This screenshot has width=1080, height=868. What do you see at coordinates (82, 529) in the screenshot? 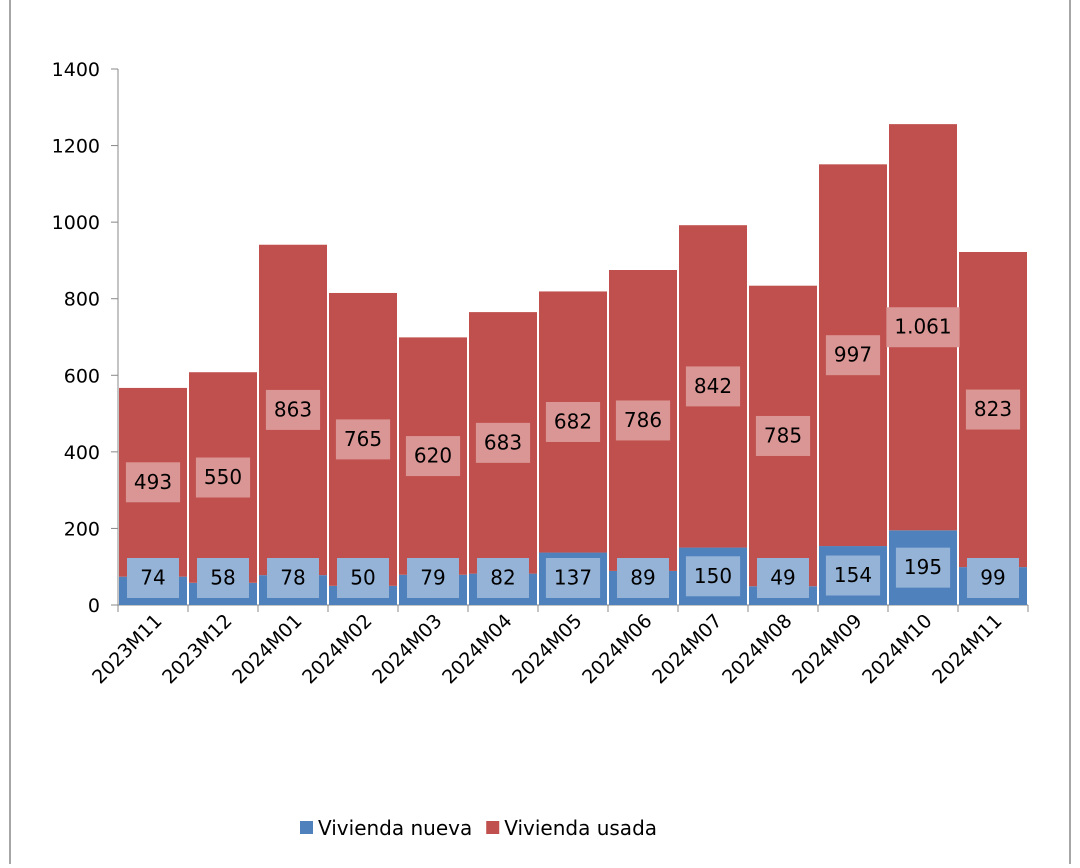
I see `y-tick-label: 200` at bounding box center [82, 529].